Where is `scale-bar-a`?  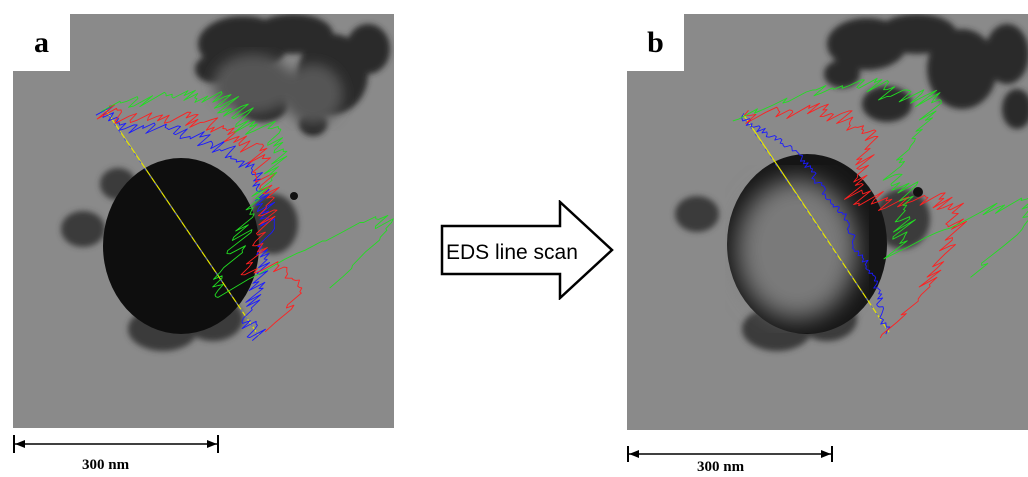
scale-bar-a is located at coordinates (116, 444).